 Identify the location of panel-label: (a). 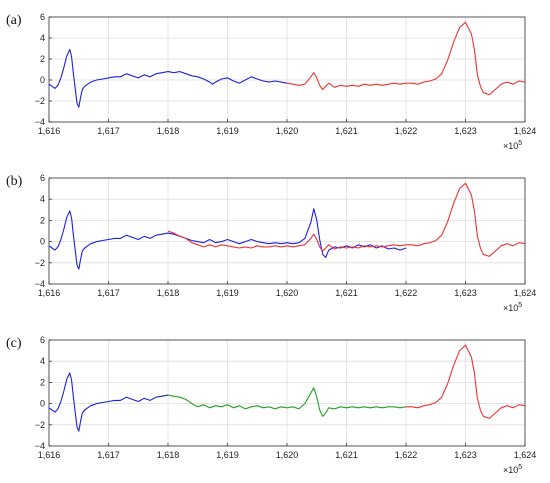
(14, 20).